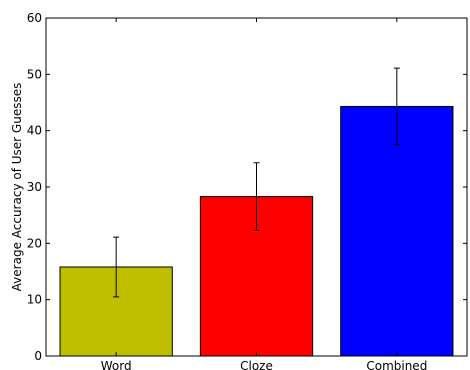  Describe the element at coordinates (34, 243) in the screenshot. I see `y-tick-label: 20` at that location.